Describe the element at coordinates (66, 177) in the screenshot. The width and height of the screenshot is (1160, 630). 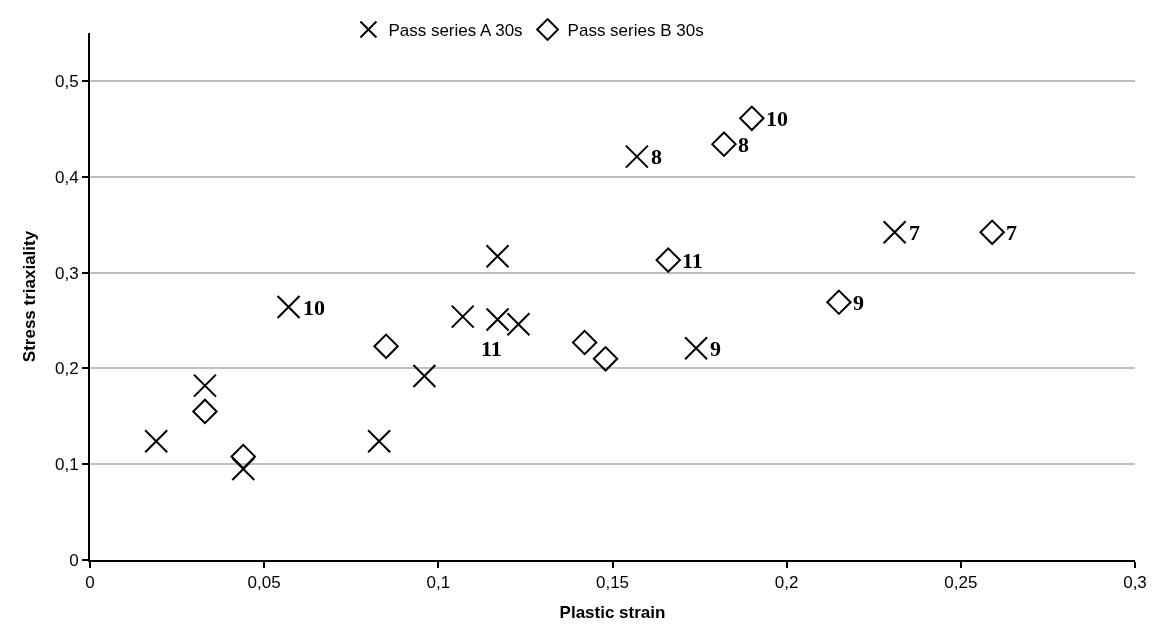
I see `y-tick-label: 0,4` at that location.